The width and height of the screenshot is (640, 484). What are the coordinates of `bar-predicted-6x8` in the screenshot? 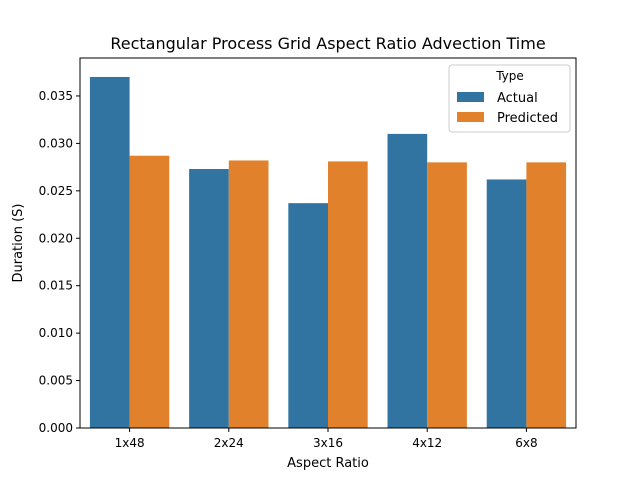 It's located at (546, 295).